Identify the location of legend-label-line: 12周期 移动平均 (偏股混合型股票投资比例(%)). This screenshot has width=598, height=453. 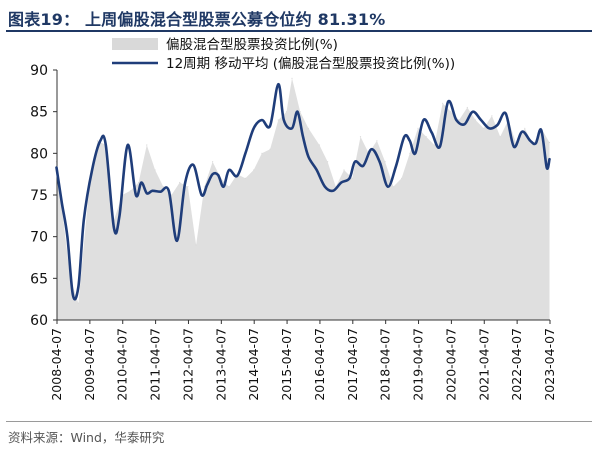
(310, 64).